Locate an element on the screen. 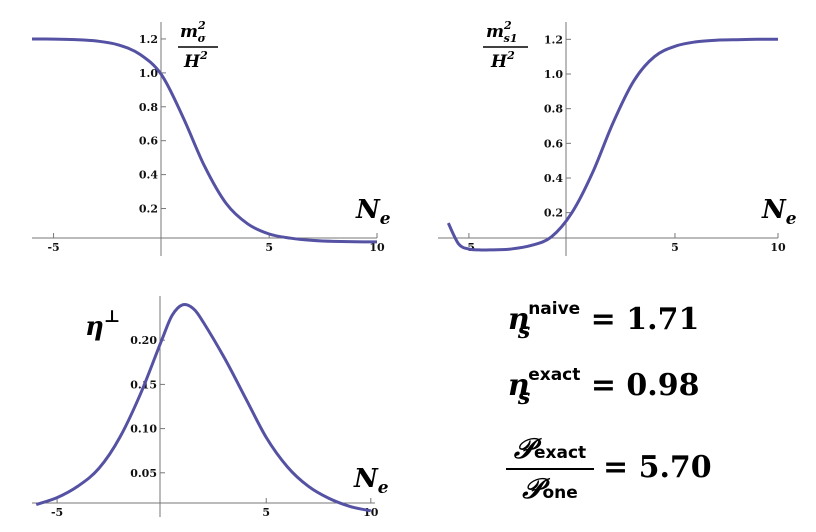  power-ratio-value: = 5.70 is located at coordinates (657, 467).